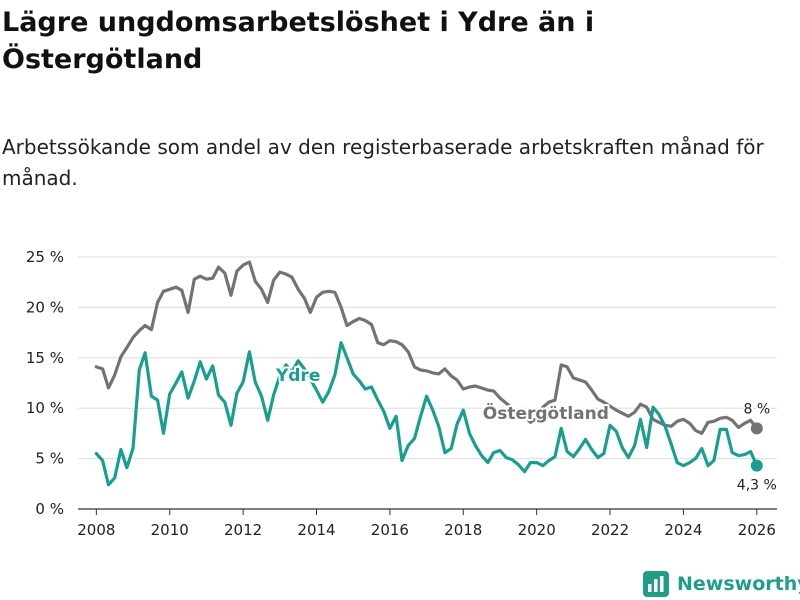 This screenshot has width=800, height=600. I want to click on y-tick-label: 5 %, so click(49, 459).